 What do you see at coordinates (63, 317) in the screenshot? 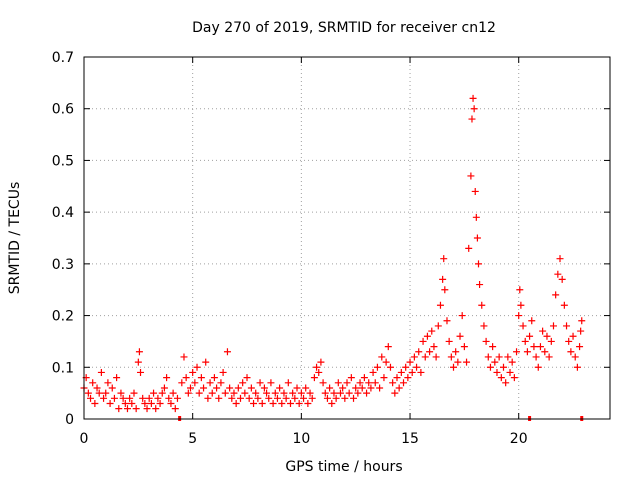
I see `y-tick-label: 0.2` at bounding box center [63, 317].